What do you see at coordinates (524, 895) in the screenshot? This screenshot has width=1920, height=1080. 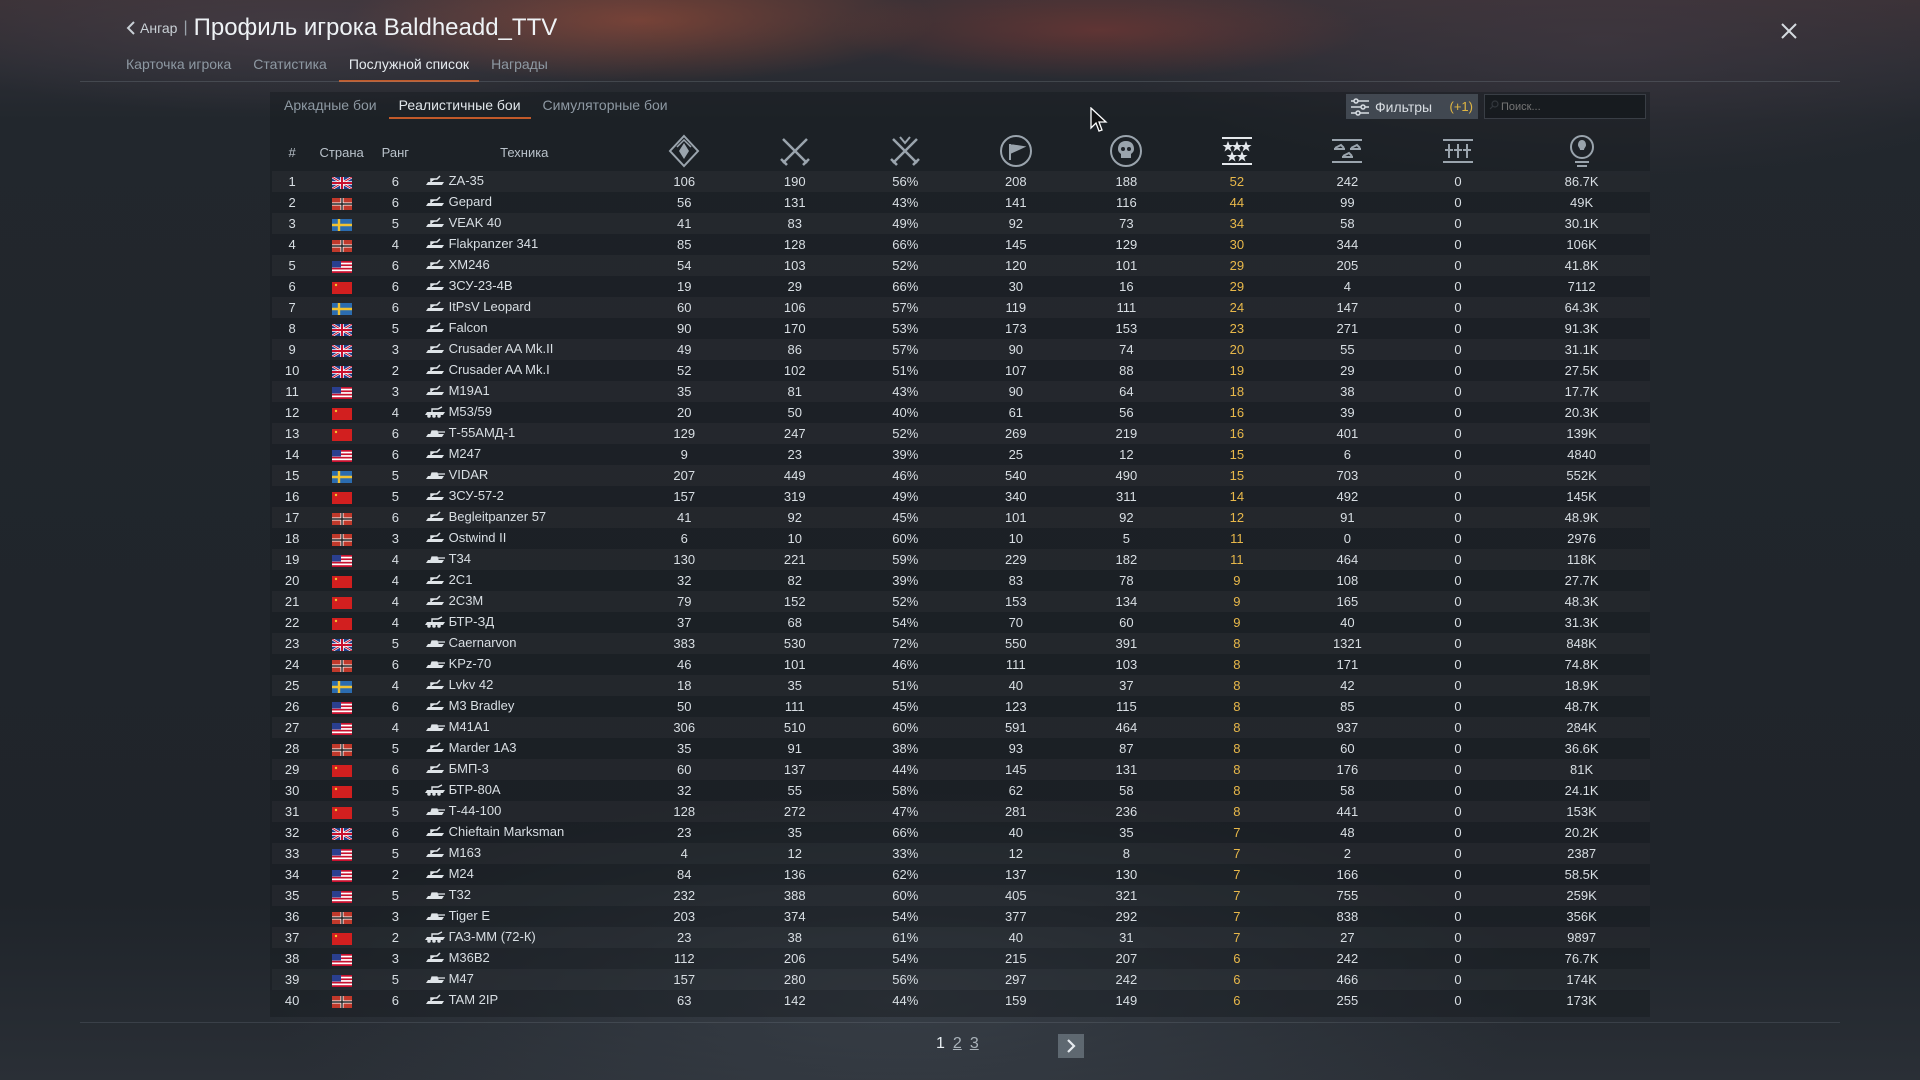 I see `vehicle-cell: T32` at bounding box center [524, 895].